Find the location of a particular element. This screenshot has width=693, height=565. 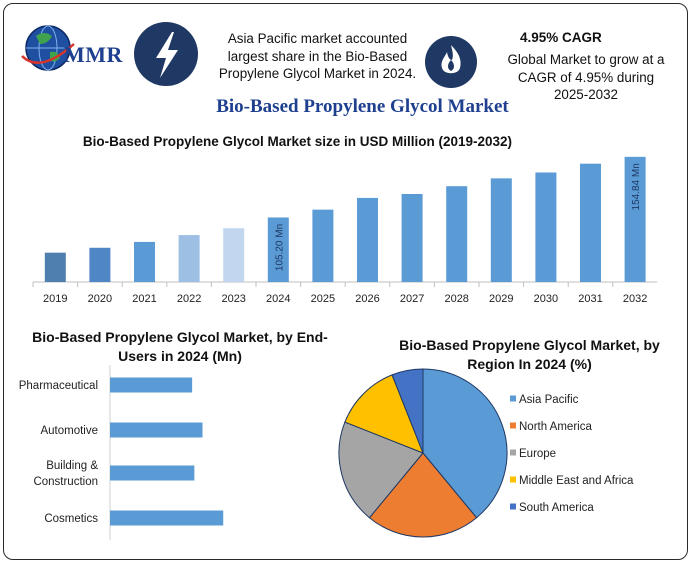

slice-south-america is located at coordinates (407, 411).